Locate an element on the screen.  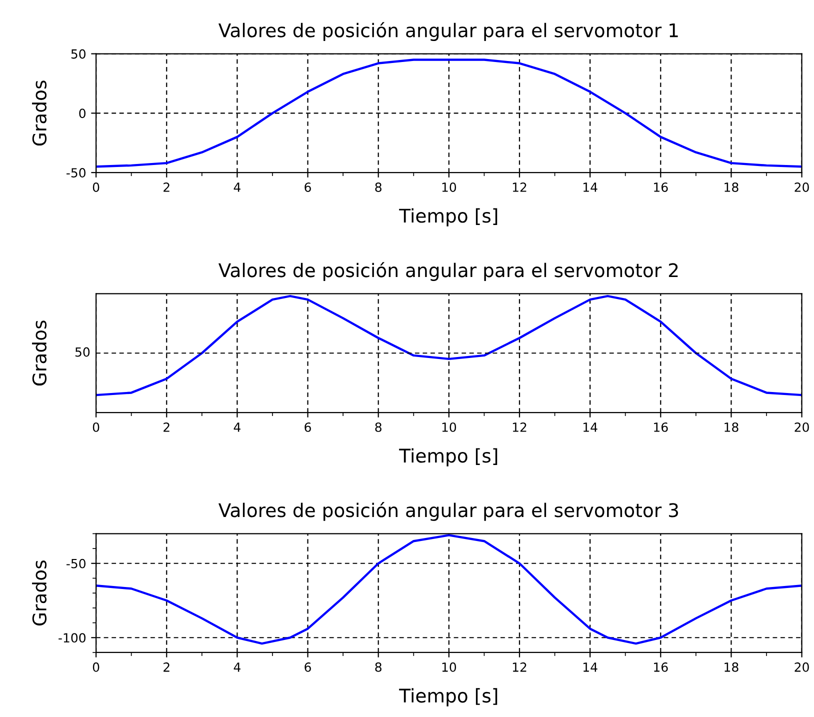
line-series is located at coordinates (449, 113).